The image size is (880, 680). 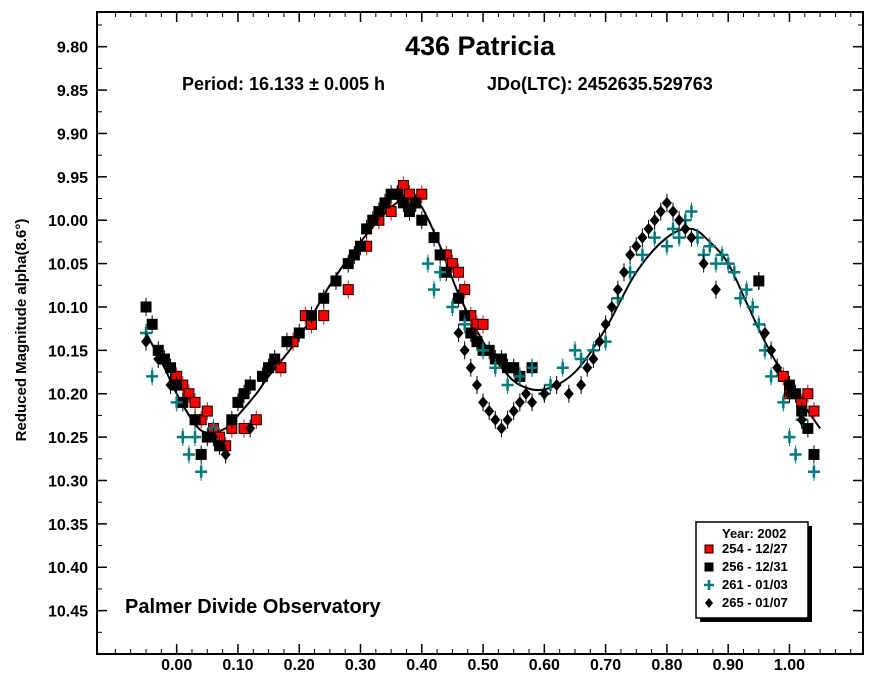 I want to click on x-tick-label: 0.60, so click(x=544, y=665).